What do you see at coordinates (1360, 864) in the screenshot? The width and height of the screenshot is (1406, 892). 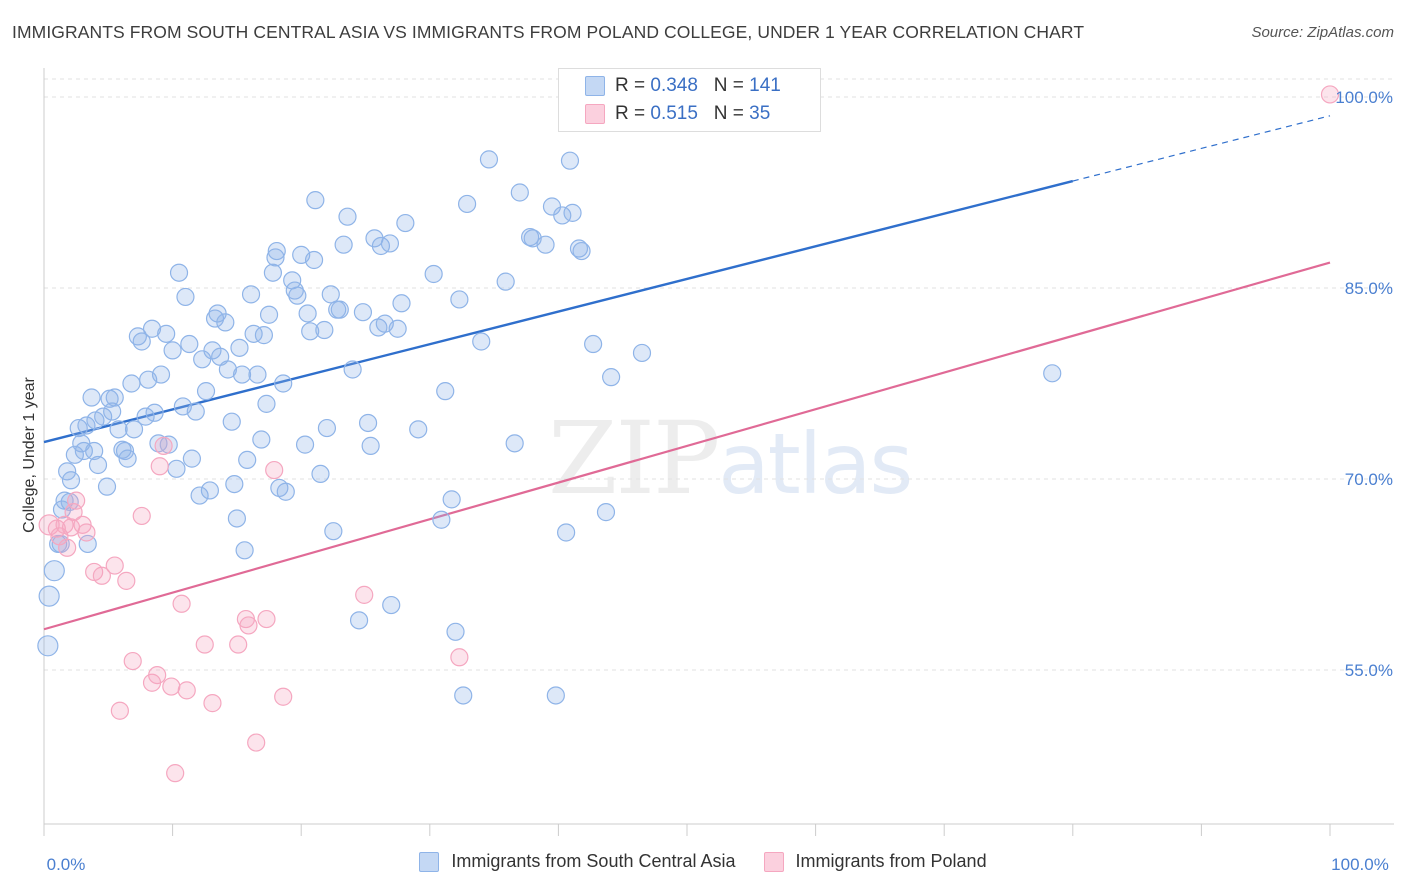 I see `x-tick-label-max: 100.0%` at bounding box center [1360, 864].